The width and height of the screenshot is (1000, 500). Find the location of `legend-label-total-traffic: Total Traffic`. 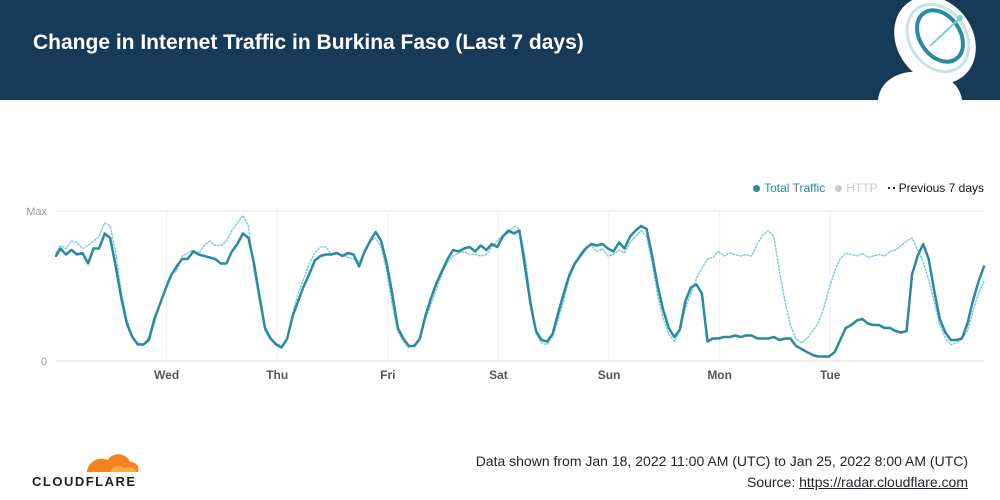

legend-label-total-traffic: Total Traffic is located at coordinates (795, 188).